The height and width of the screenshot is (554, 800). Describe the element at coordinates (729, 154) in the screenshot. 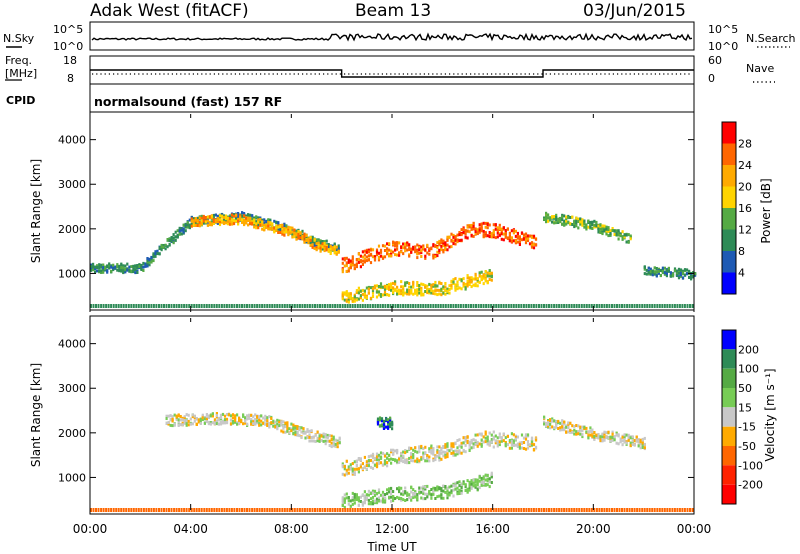

I see `colorbar-swatch` at that location.